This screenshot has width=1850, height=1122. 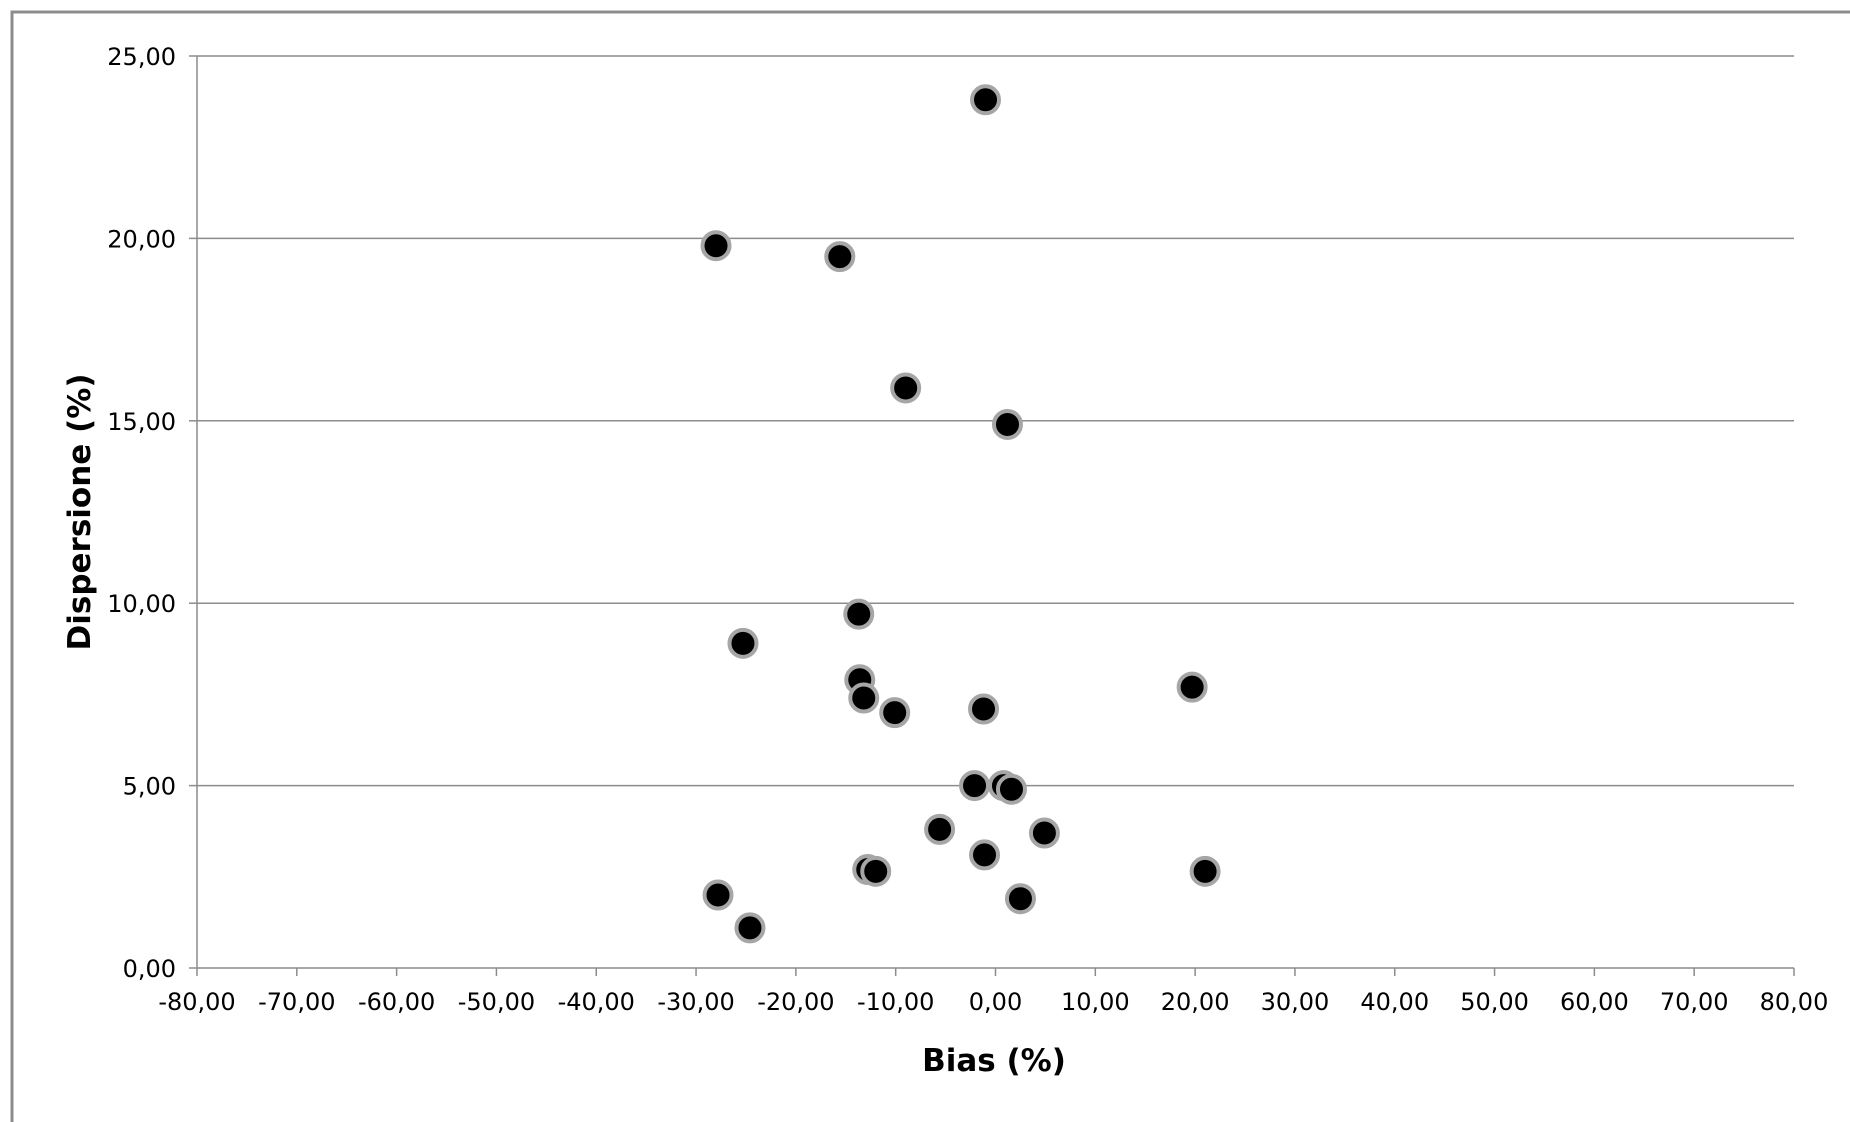 I want to click on y-tick-label: 25,00, so click(x=141, y=57).